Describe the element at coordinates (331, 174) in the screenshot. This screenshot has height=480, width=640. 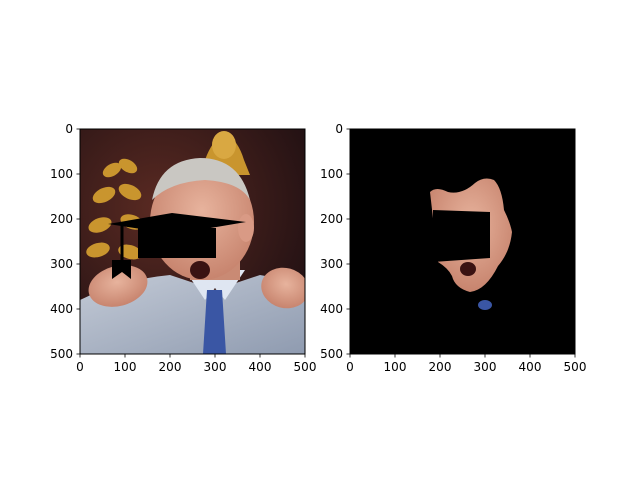
I see `right-ytick-label: 100` at that location.